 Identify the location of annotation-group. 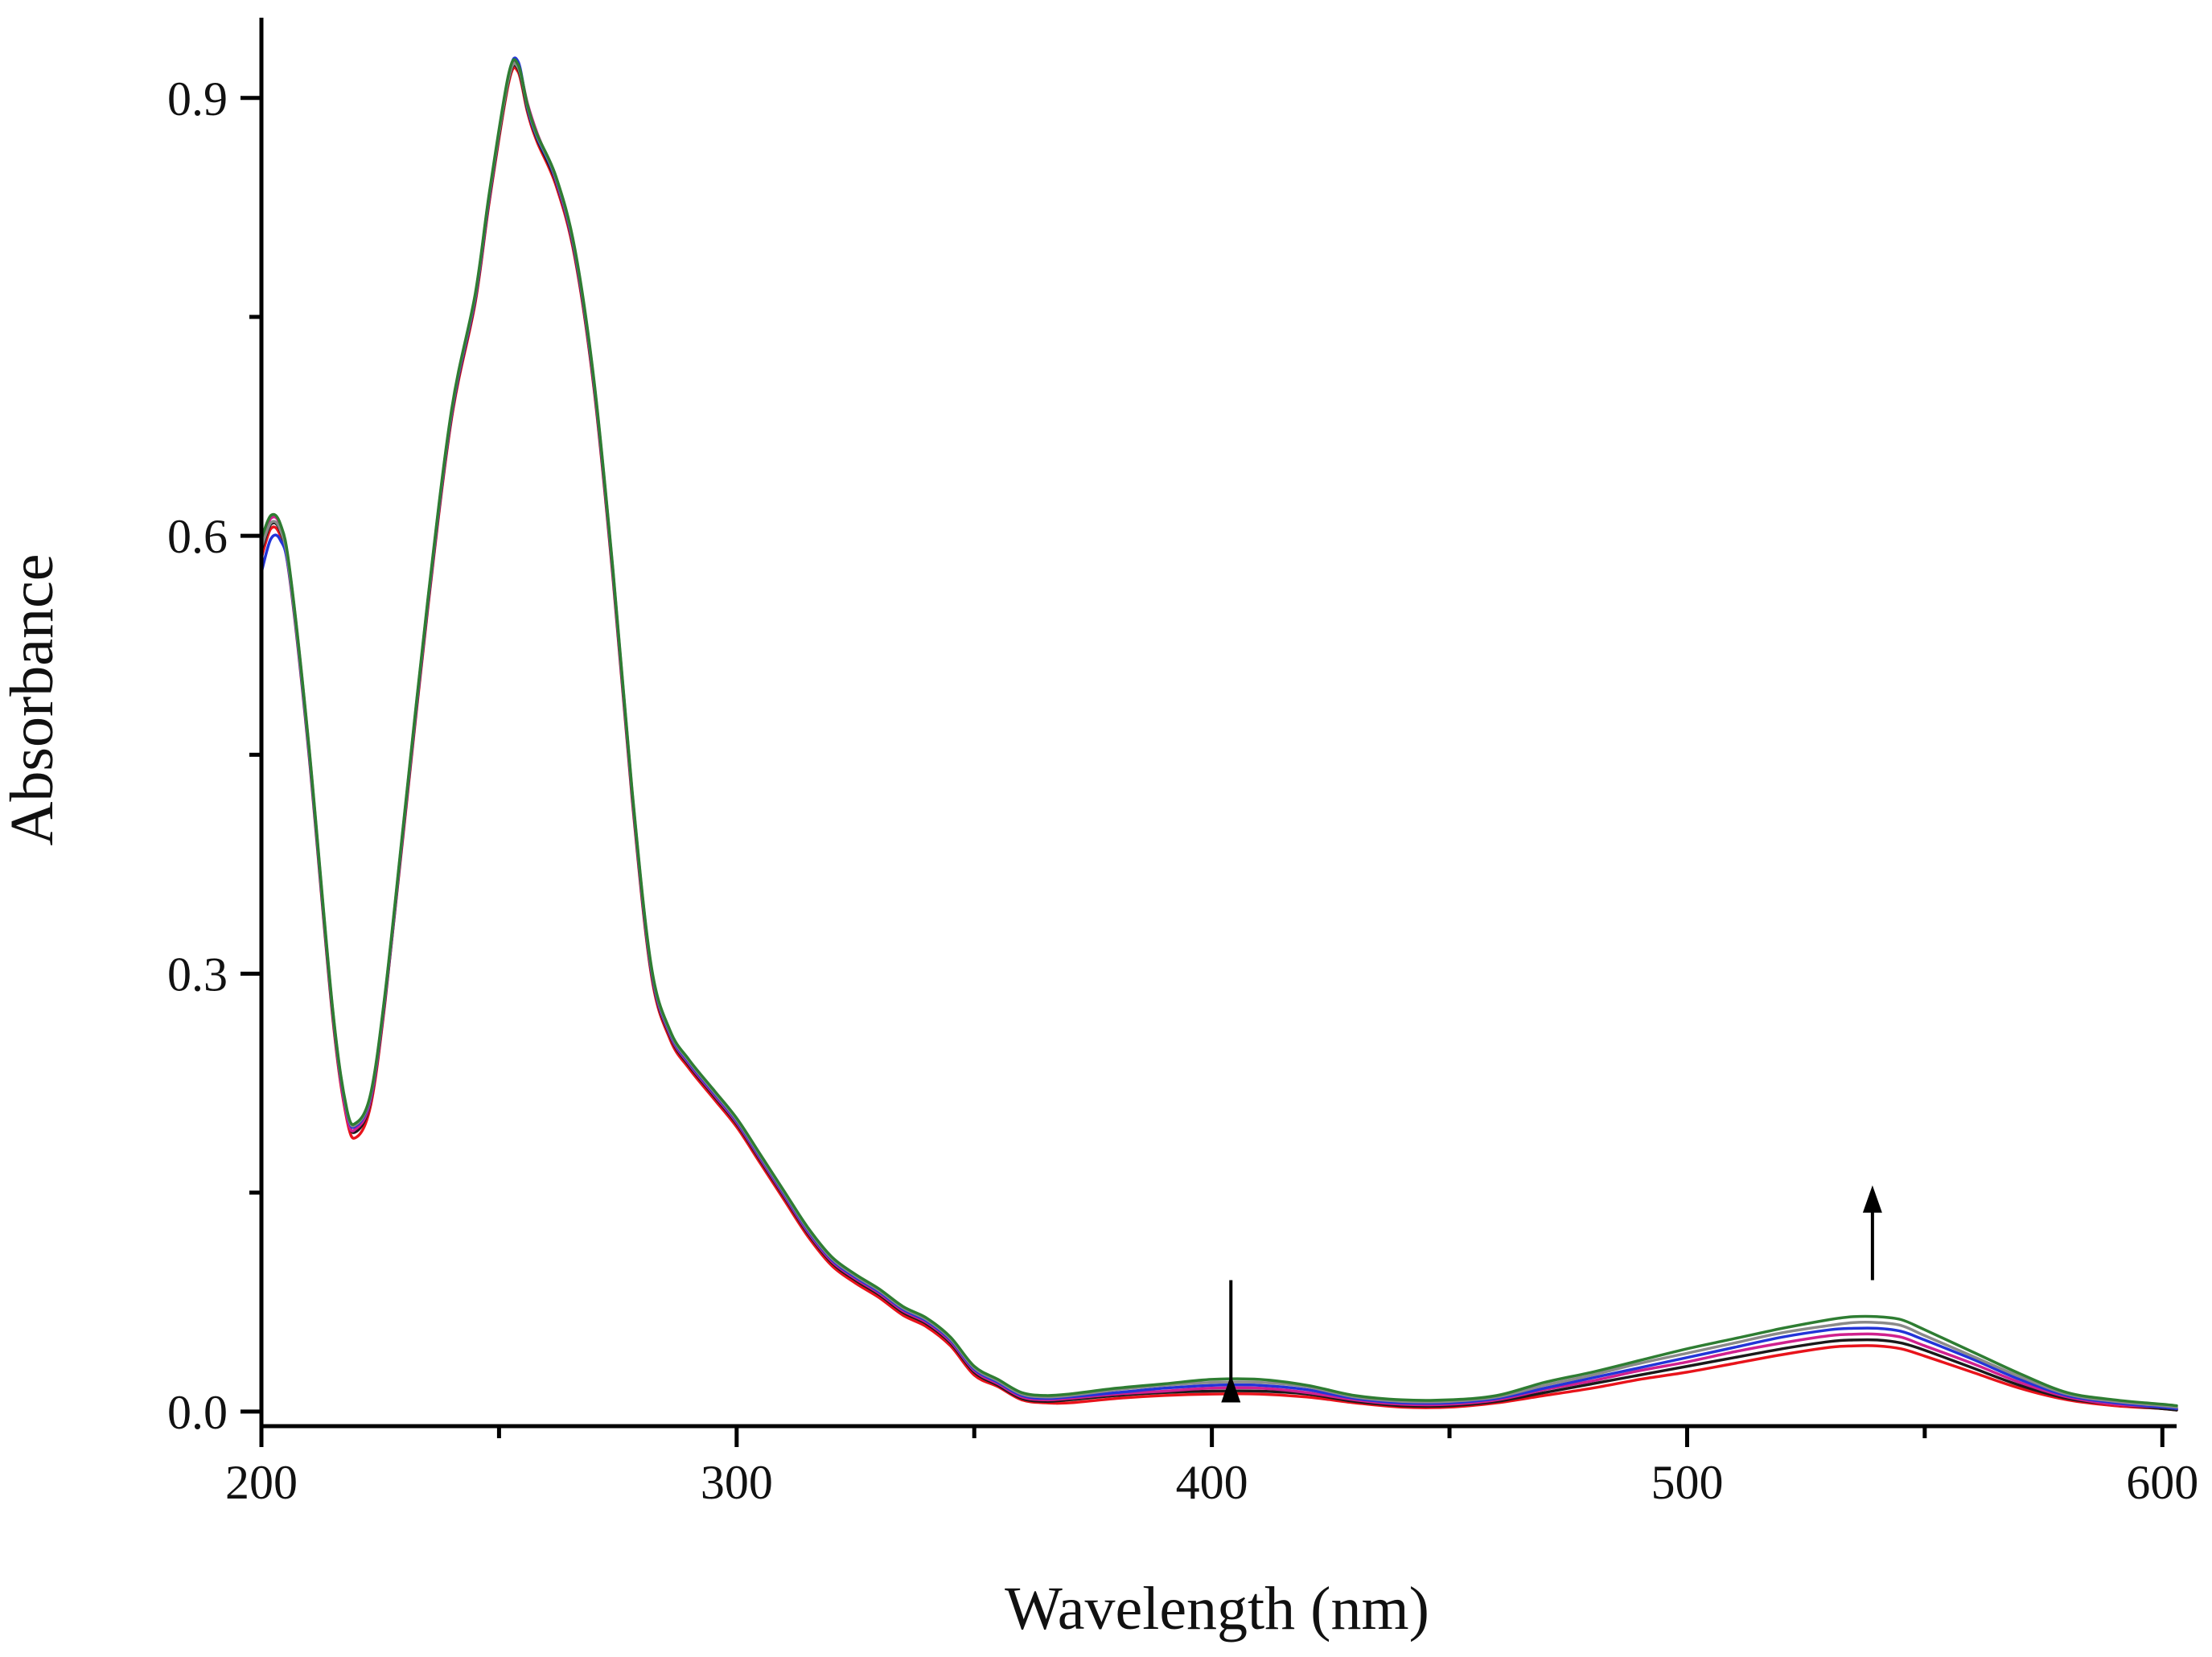
(1551, 1294).